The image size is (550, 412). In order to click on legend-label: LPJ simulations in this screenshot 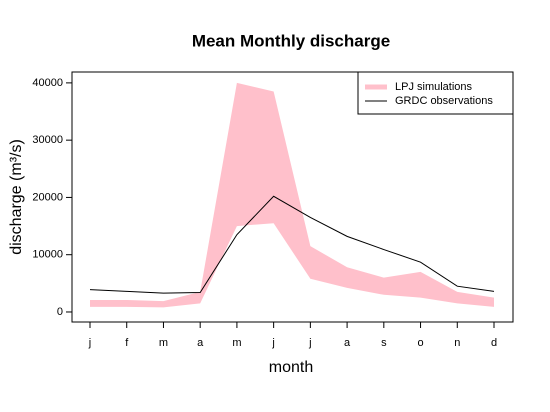, I will do `click(434, 87)`.